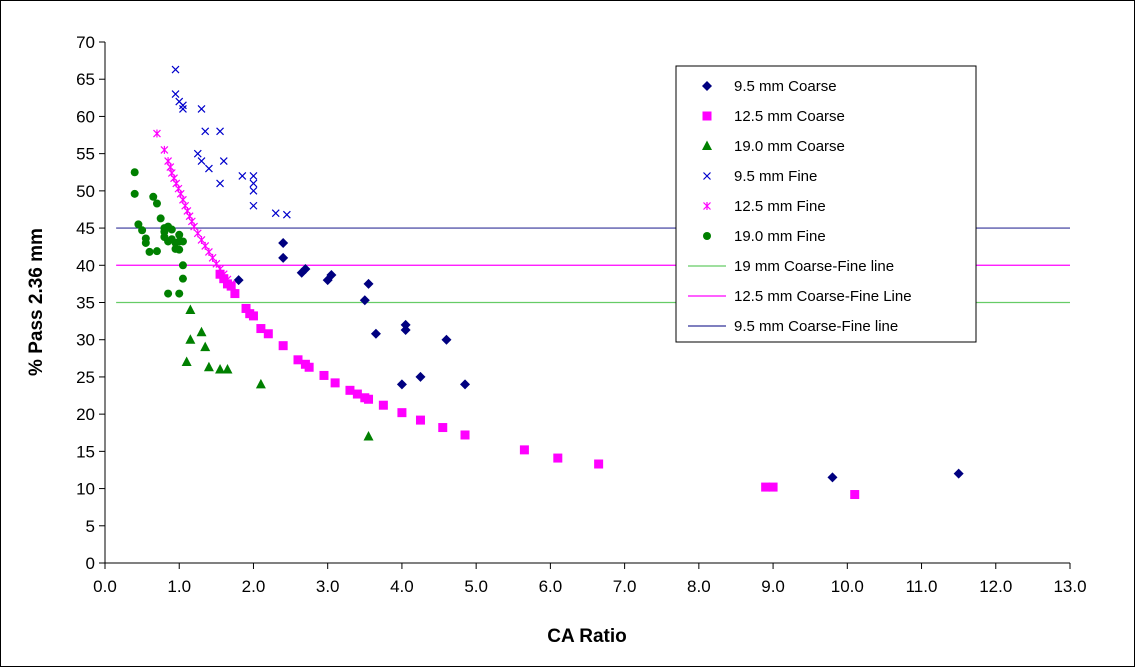  What do you see at coordinates (789, 146) in the screenshot?
I see `legend-label: 19.0 mm Coarse` at bounding box center [789, 146].